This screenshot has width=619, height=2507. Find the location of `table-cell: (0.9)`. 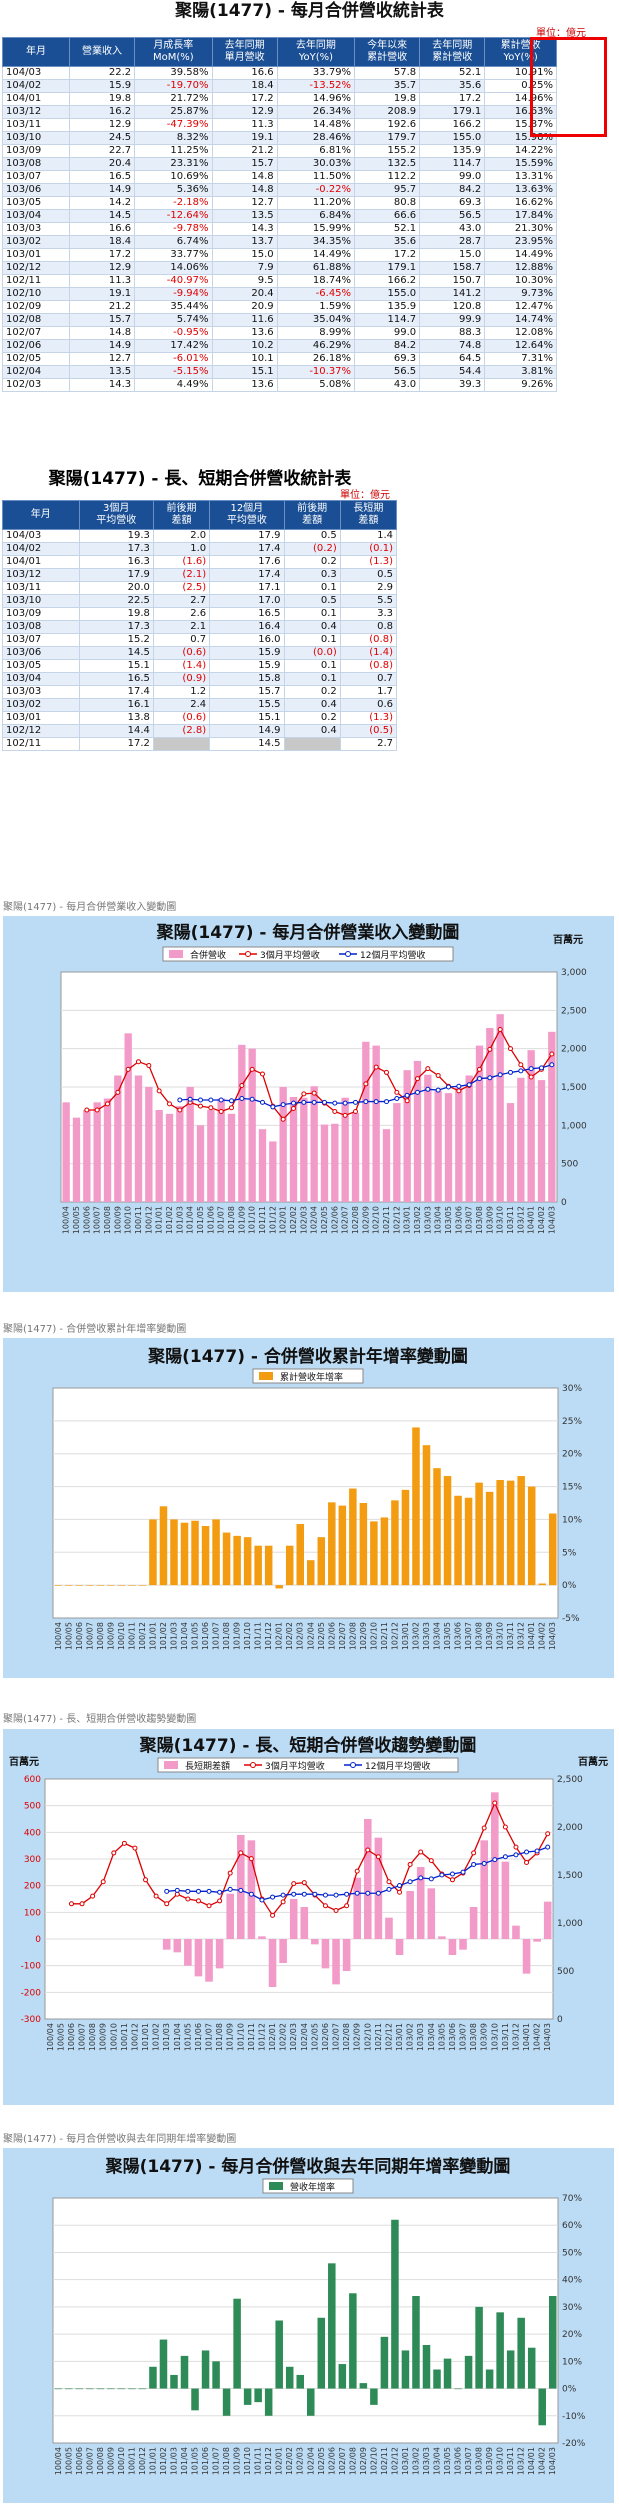

table-cell: (0.9) is located at coordinates (181, 679).